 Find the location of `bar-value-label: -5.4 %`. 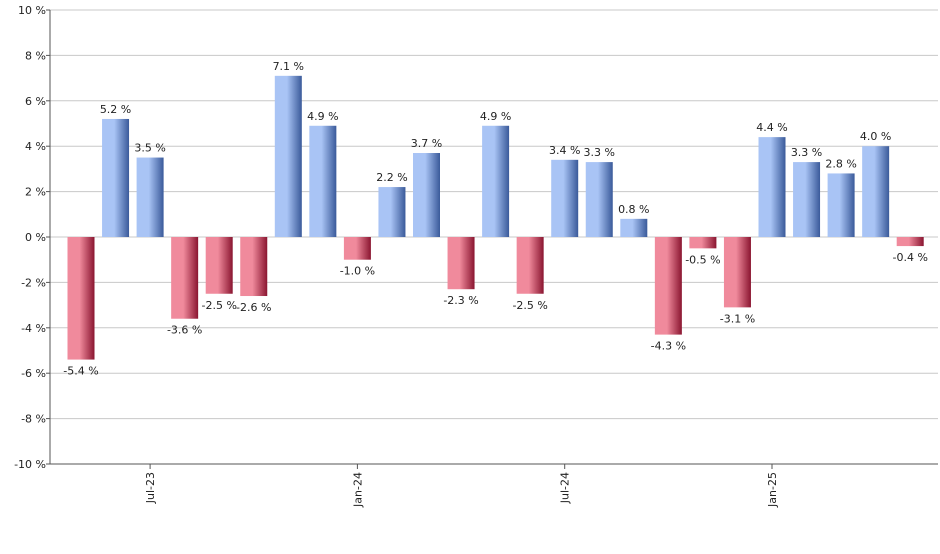

bar-value-label: -5.4 % is located at coordinates (80, 371).